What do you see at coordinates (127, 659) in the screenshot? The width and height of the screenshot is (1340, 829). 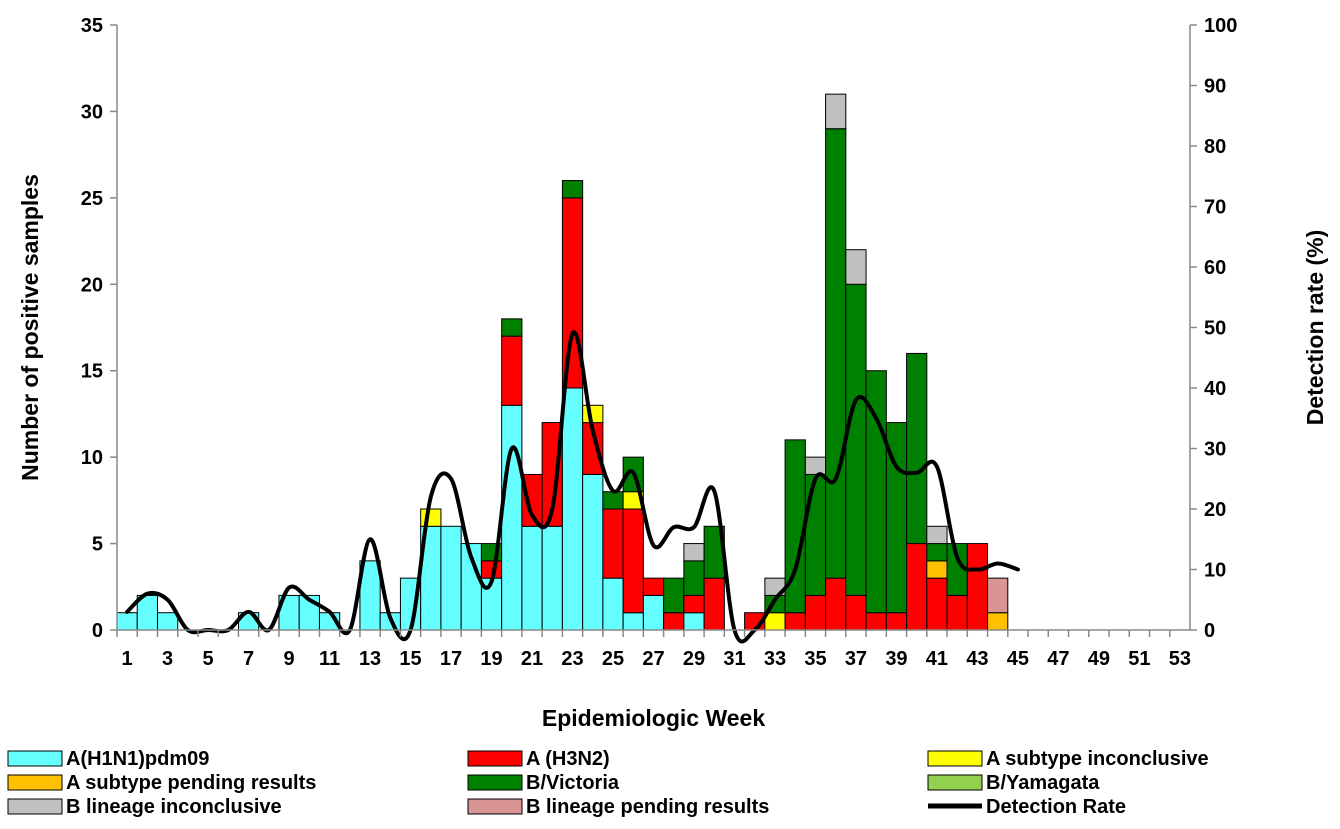 I see `x-tick-label-1: 1` at bounding box center [127, 659].